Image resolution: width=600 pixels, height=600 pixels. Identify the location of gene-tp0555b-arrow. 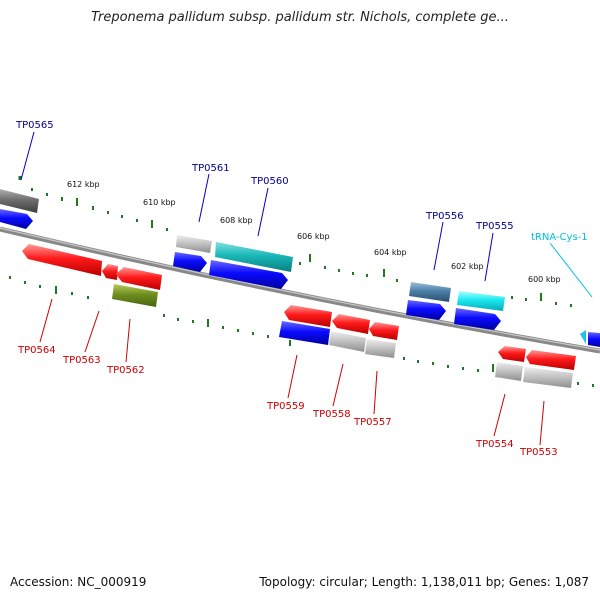
(477, 319).